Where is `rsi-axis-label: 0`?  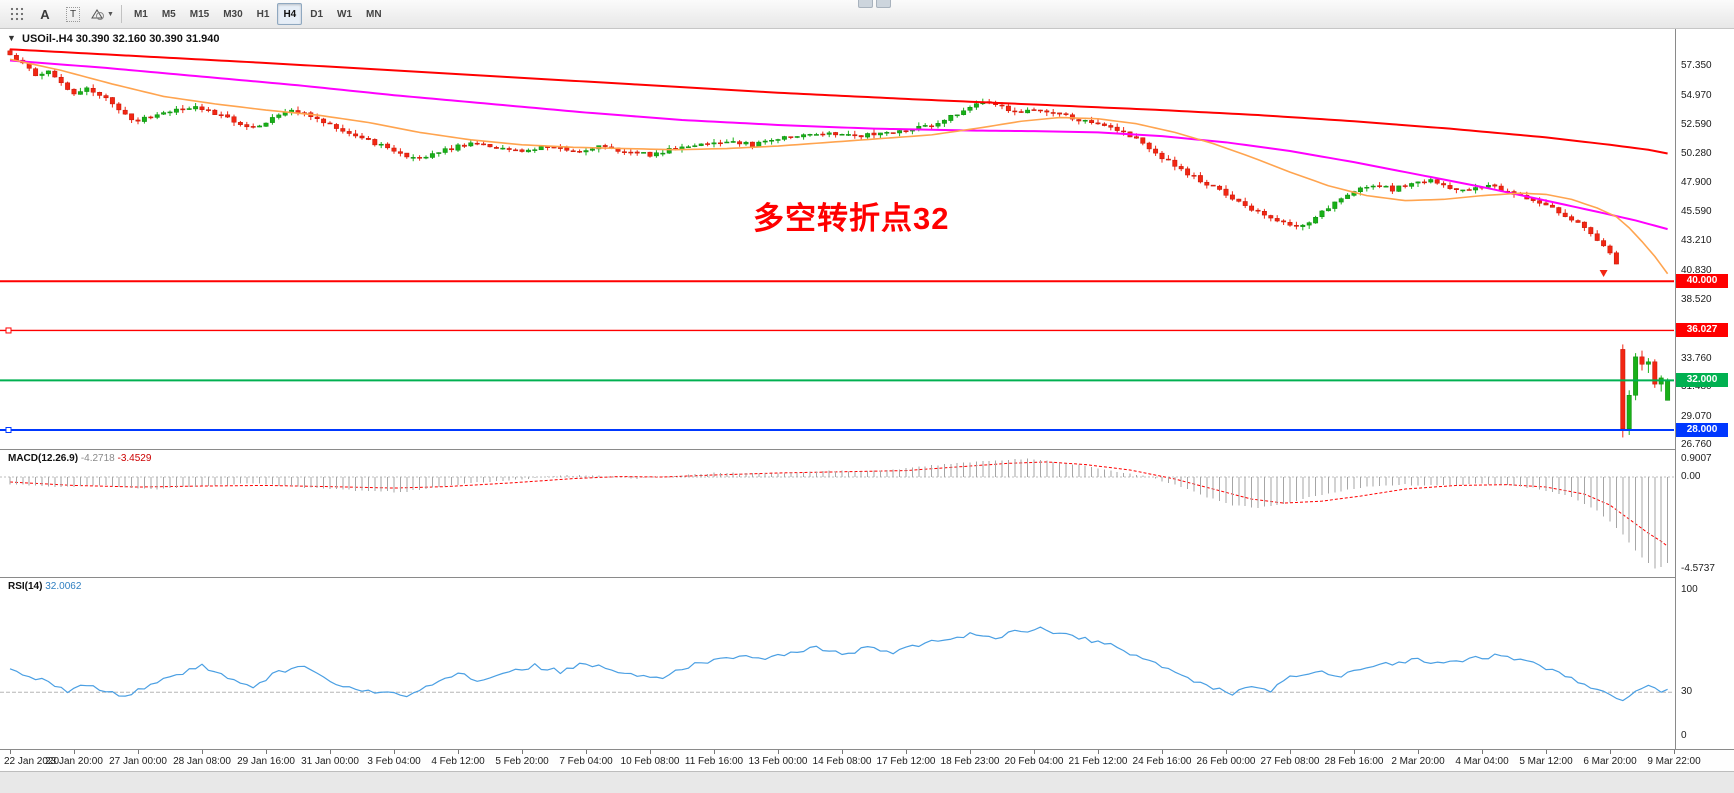 rsi-axis-label: 0 is located at coordinates (1684, 735).